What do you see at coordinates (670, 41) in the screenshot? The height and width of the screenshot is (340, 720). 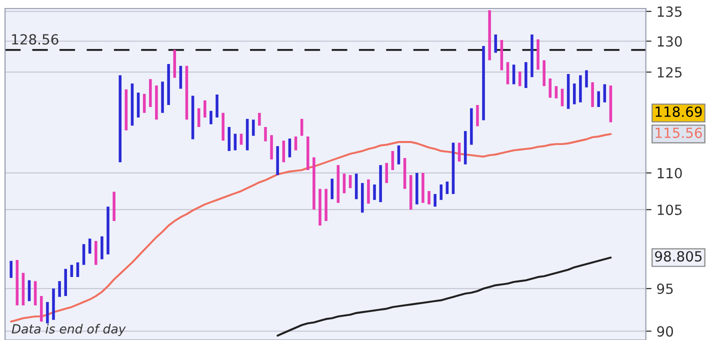 I see `y-tick-label: 130` at bounding box center [670, 41].